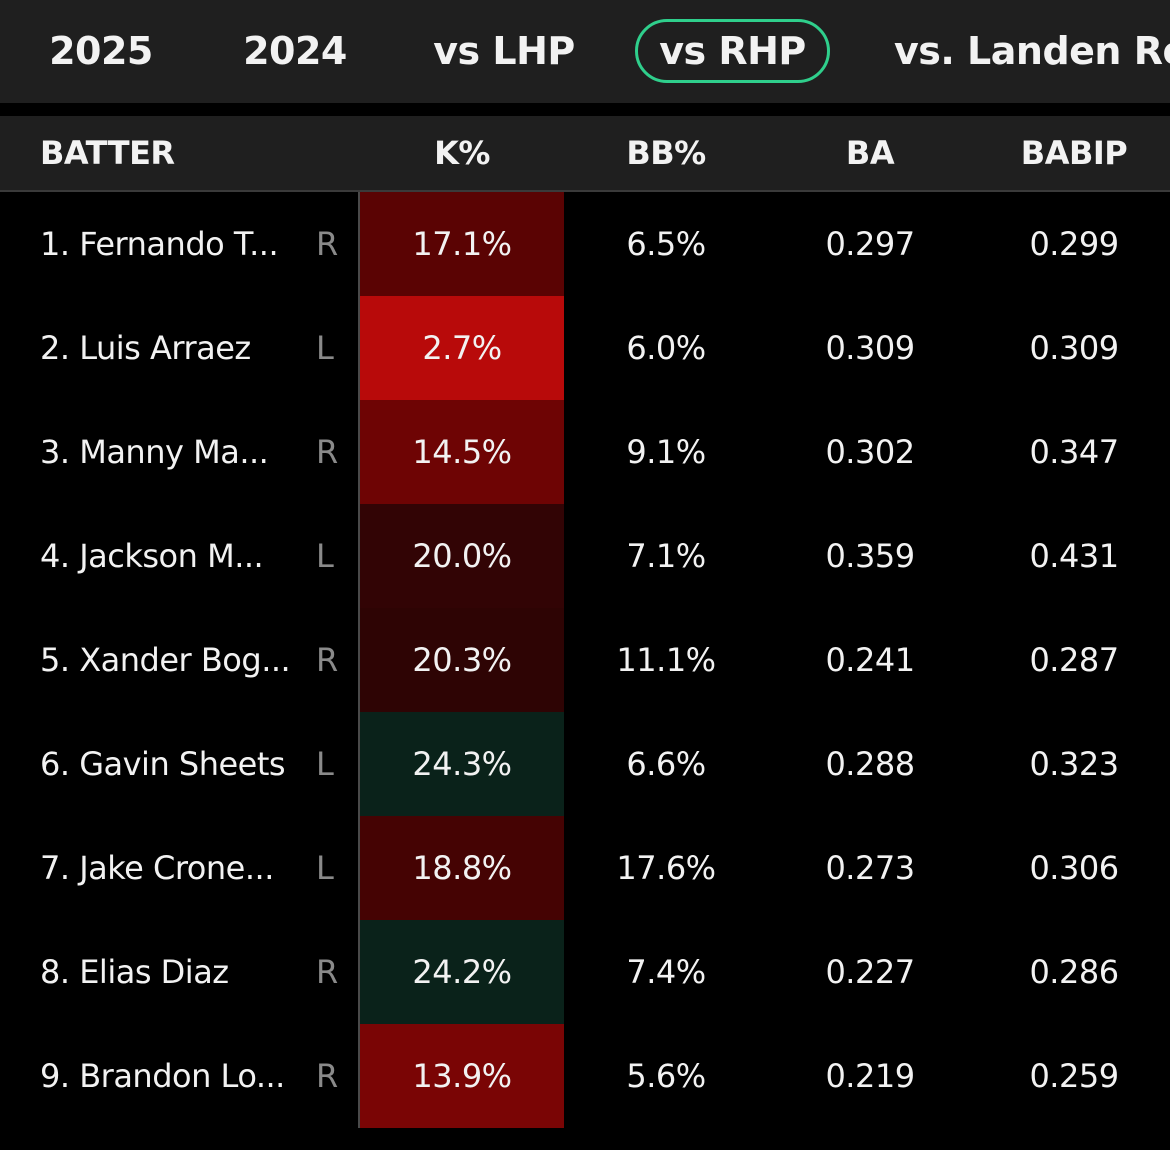 The width and height of the screenshot is (1170, 1150). Describe the element at coordinates (585, 1076) in the screenshot. I see `table-row: 9. Brandon Lo... R 13.9% 5.6% 0.219 0.259` at that location.